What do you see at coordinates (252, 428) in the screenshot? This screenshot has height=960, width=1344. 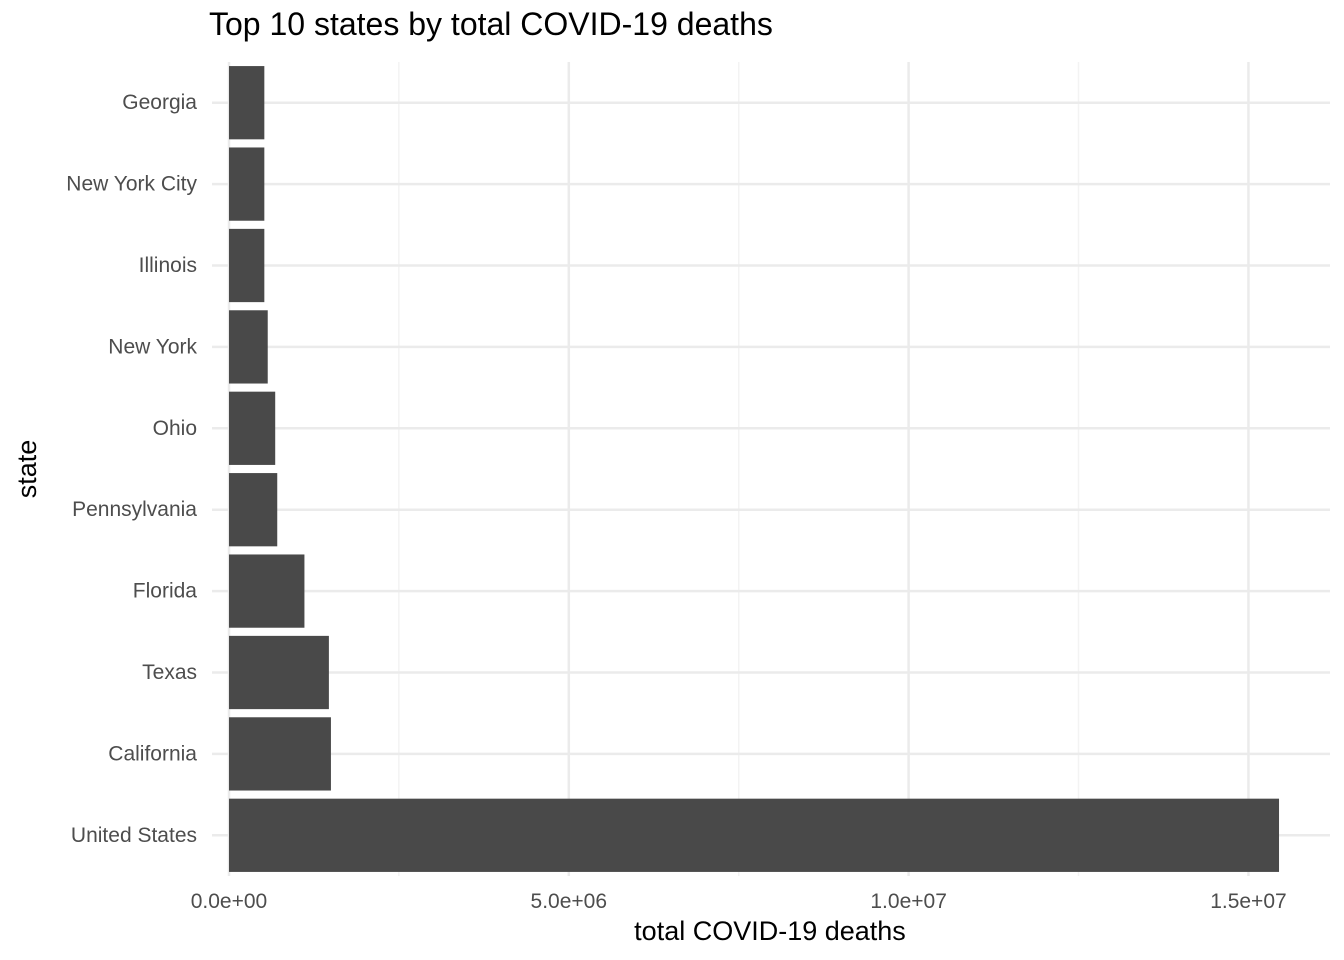 I see `bar-ohio` at bounding box center [252, 428].